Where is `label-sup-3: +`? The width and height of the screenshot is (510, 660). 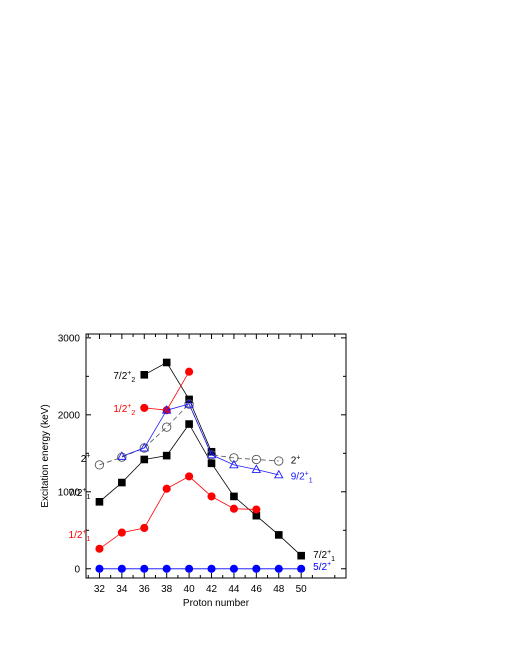 label-sup-3: + is located at coordinates (84, 490).